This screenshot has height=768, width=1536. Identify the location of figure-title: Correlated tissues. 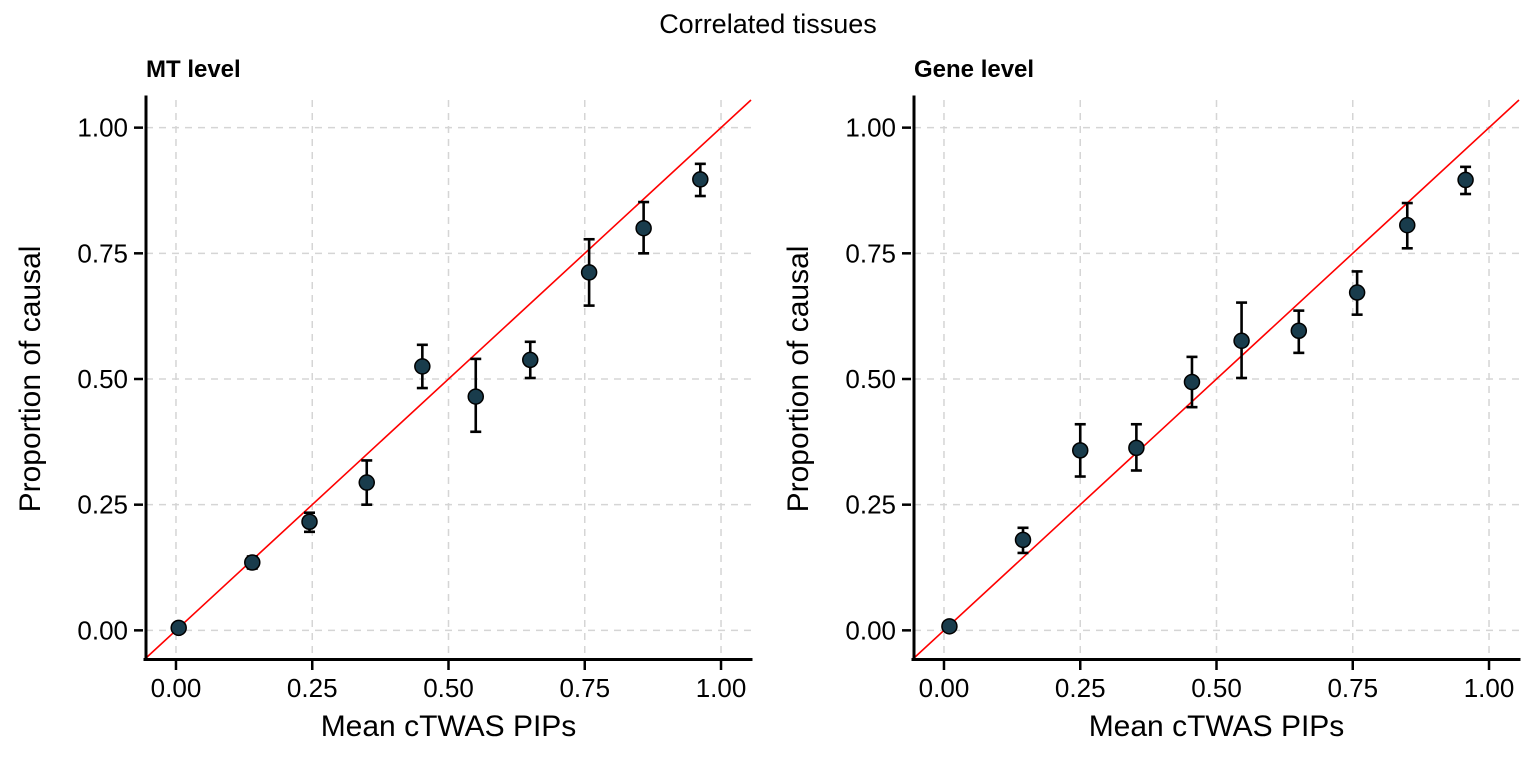
(768, 24).